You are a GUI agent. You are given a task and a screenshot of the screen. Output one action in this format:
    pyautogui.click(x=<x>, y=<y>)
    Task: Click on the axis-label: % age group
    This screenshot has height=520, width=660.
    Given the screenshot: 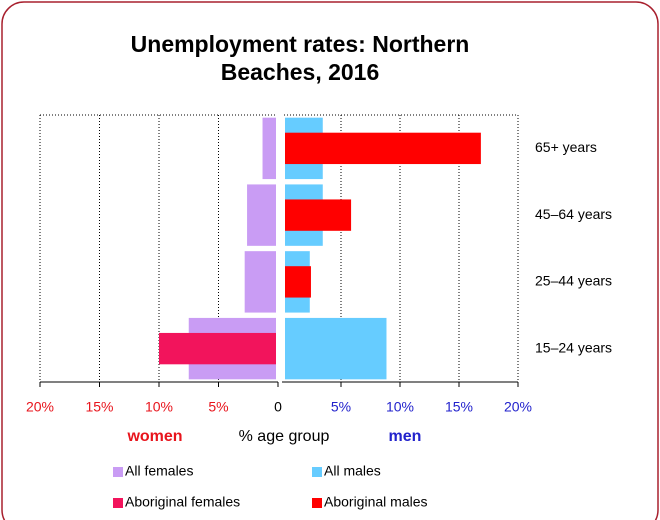 What is the action you would take?
    pyautogui.click(x=284, y=436)
    